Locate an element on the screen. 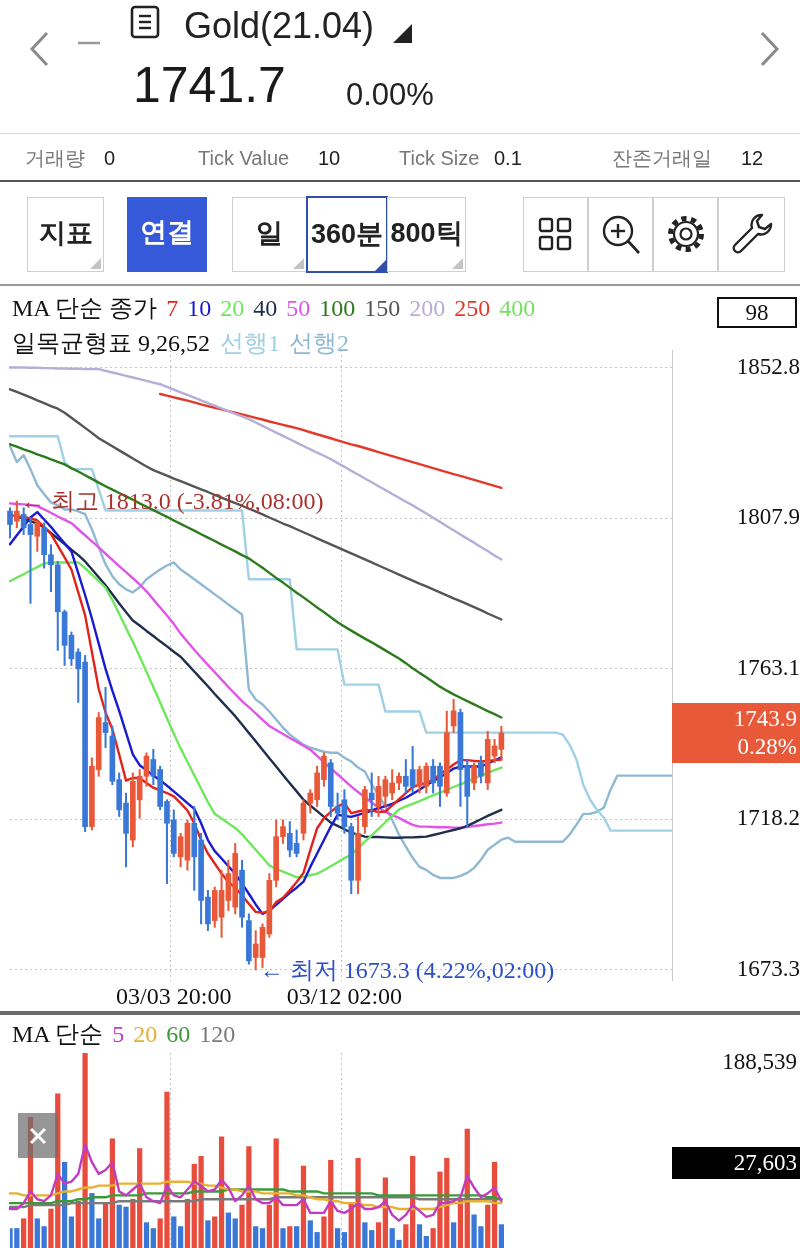 The image size is (800, 1248). text: 5 is located at coordinates (118, 1034).